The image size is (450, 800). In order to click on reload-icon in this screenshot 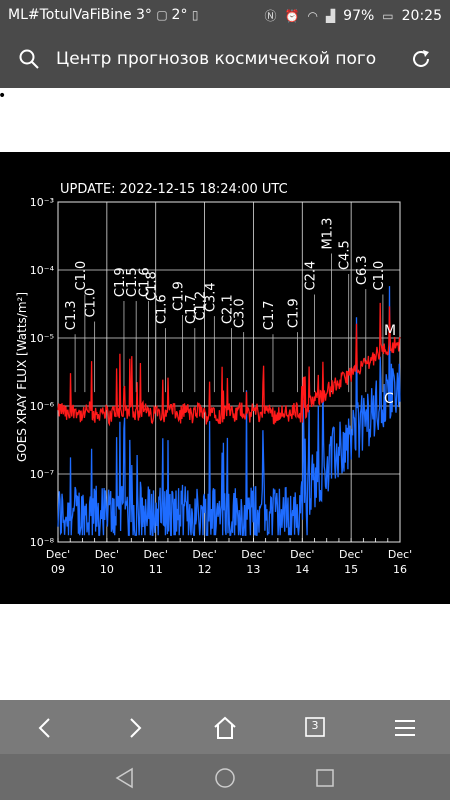, I will do `click(421, 59)`.